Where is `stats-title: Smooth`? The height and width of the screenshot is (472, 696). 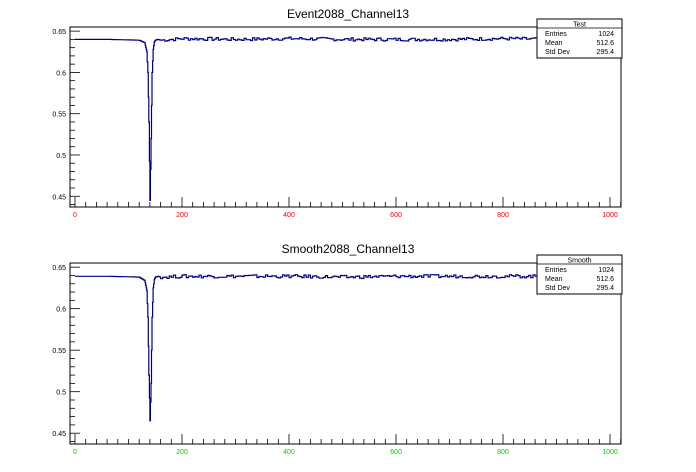 stats-title: Smooth is located at coordinates (579, 261).